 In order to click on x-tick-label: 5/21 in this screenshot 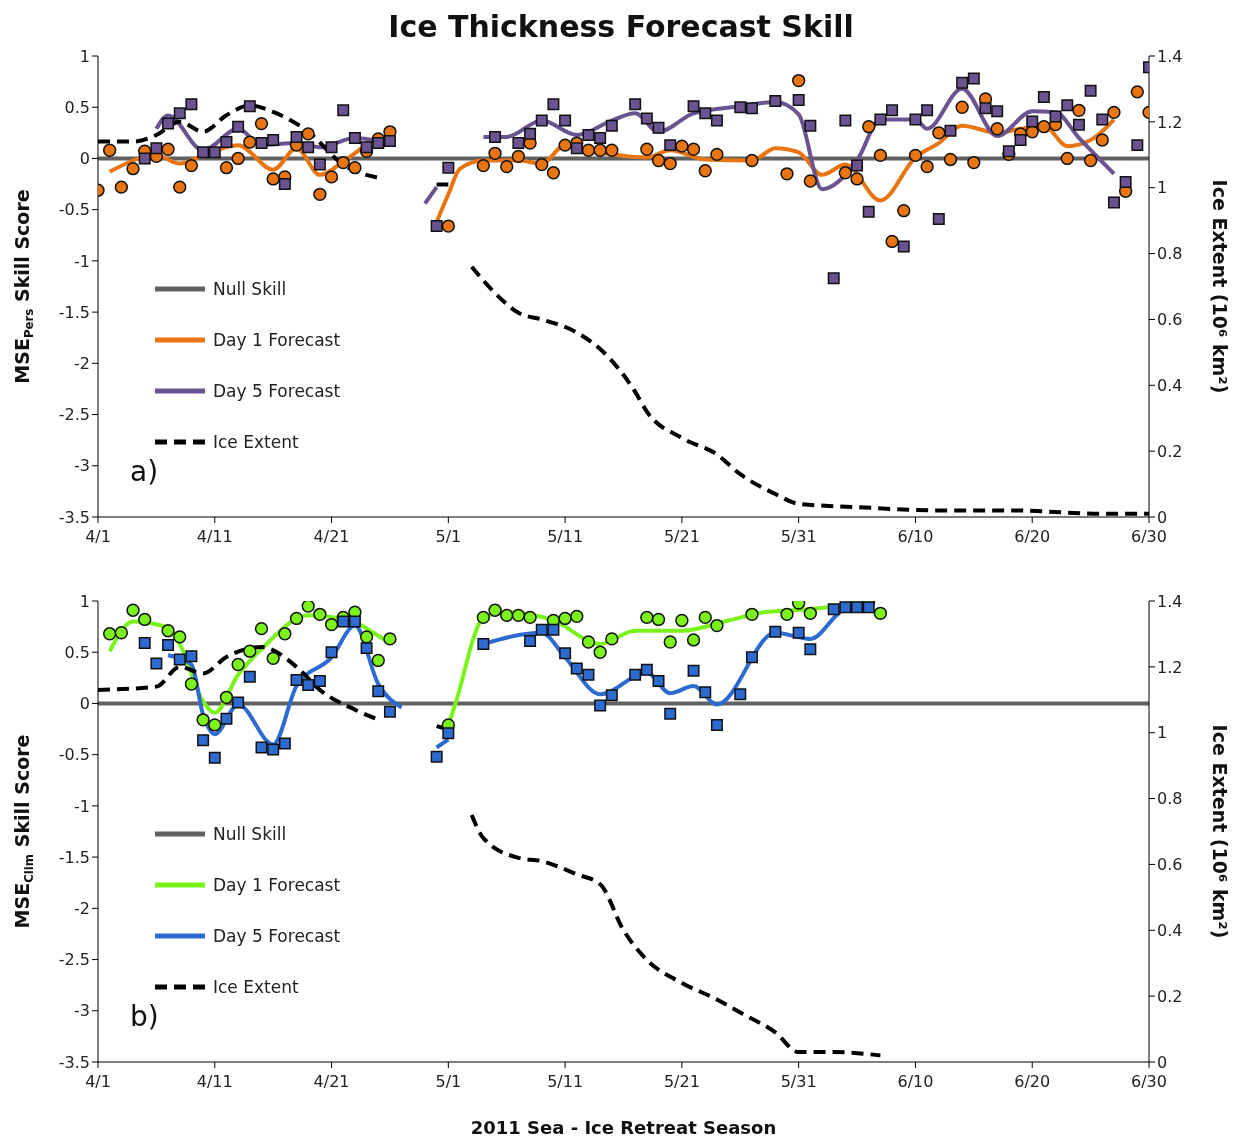, I will do `click(681, 537)`.